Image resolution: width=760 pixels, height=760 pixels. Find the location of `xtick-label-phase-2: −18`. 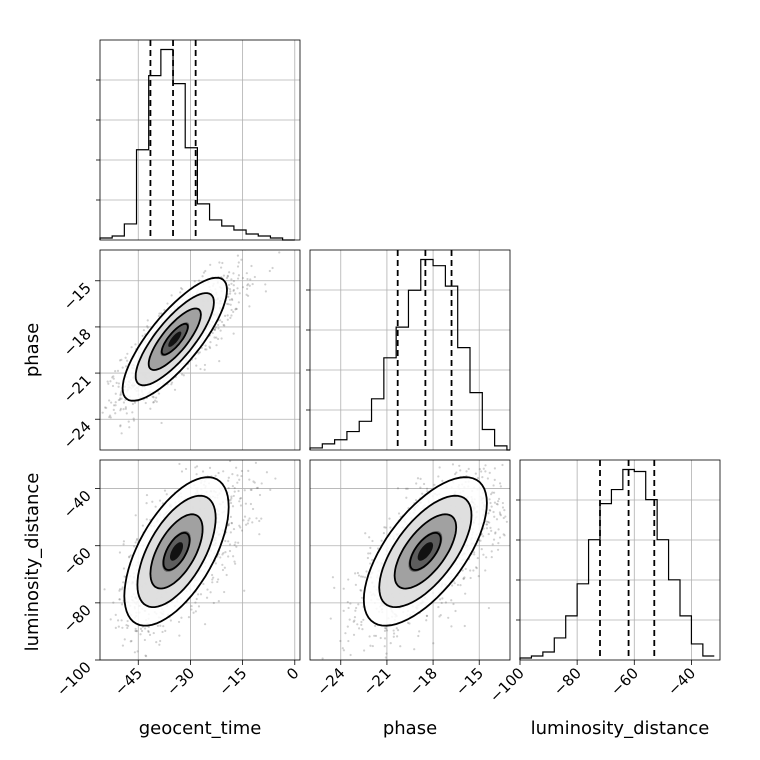

xtick-label-phase-2: −18 is located at coordinates (423, 681).